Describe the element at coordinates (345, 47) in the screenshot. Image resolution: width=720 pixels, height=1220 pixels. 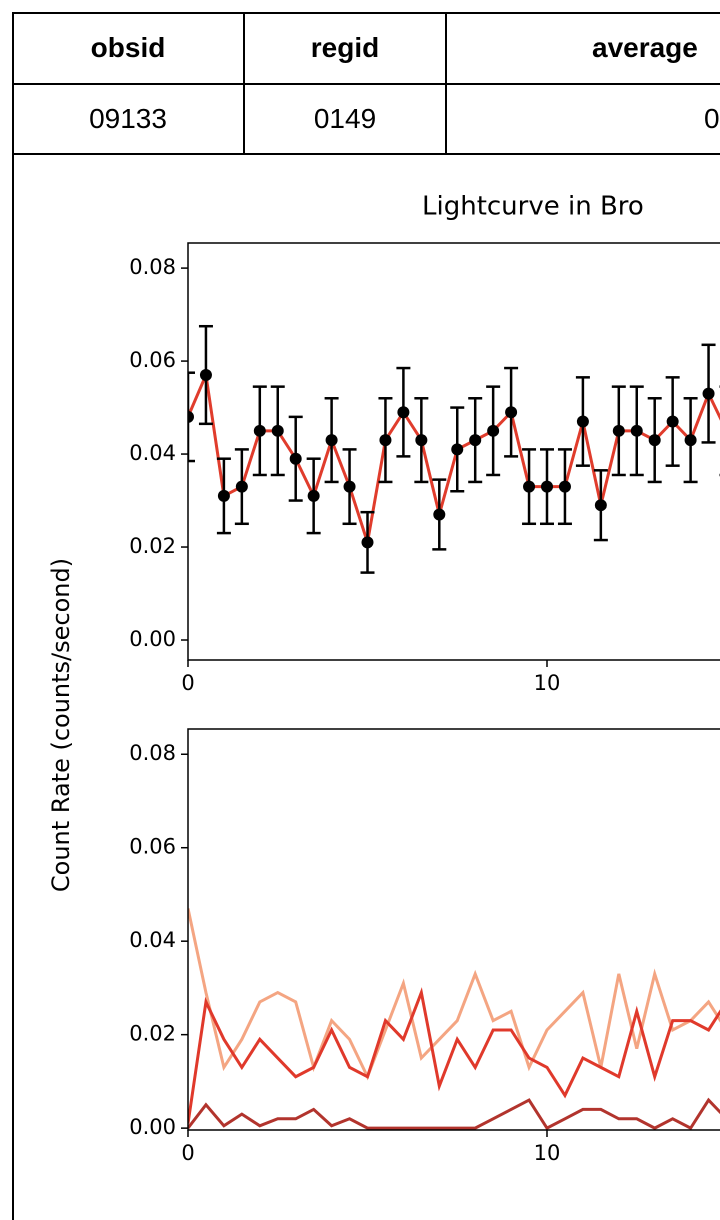
I see `header-cell: regid` at that location.